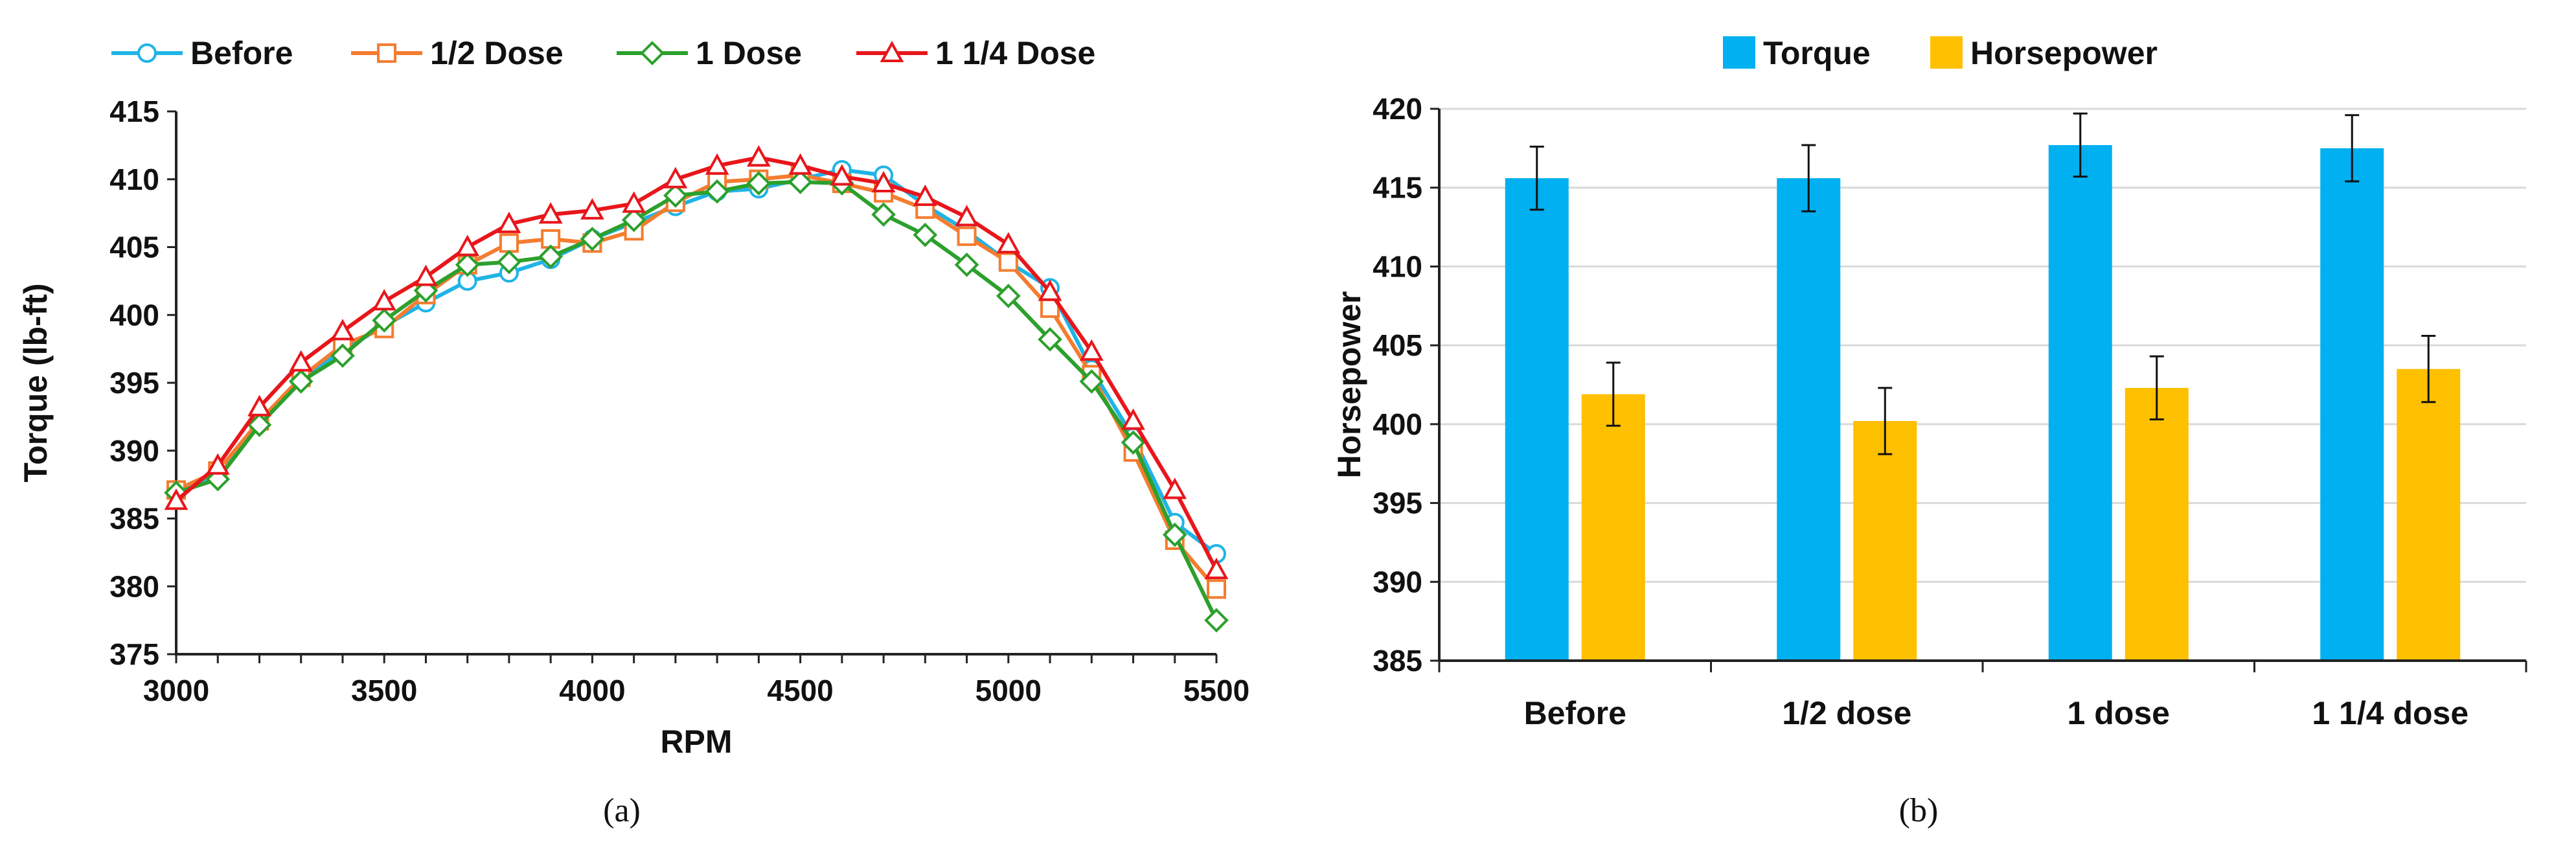 This screenshot has width=2576, height=855. What do you see at coordinates (1919, 810) in the screenshot?
I see `caption-b: (b)` at bounding box center [1919, 810].